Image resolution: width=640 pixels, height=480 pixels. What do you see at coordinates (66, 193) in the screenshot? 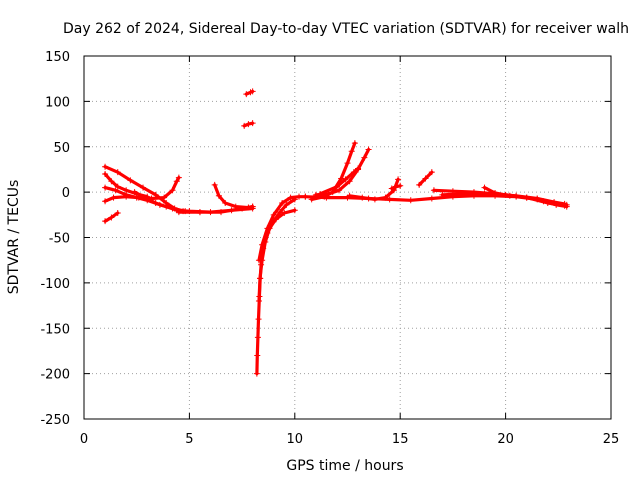
I see `y-tick-label: 0` at bounding box center [66, 193].